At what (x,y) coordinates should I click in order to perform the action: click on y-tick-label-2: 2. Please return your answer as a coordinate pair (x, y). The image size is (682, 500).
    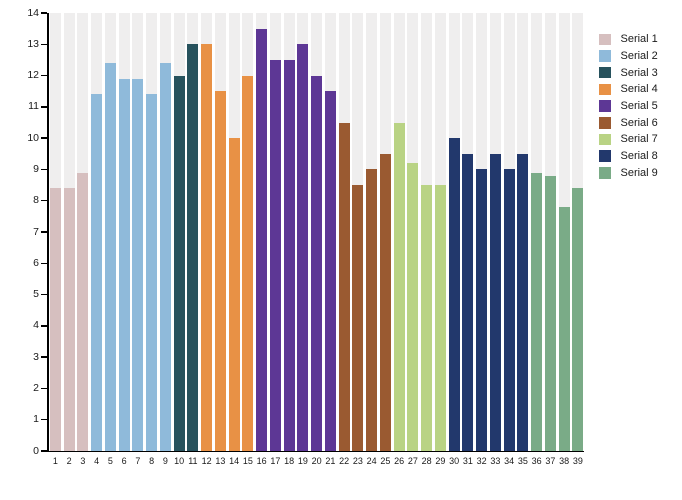
    Looking at the image, I should click on (36, 387).